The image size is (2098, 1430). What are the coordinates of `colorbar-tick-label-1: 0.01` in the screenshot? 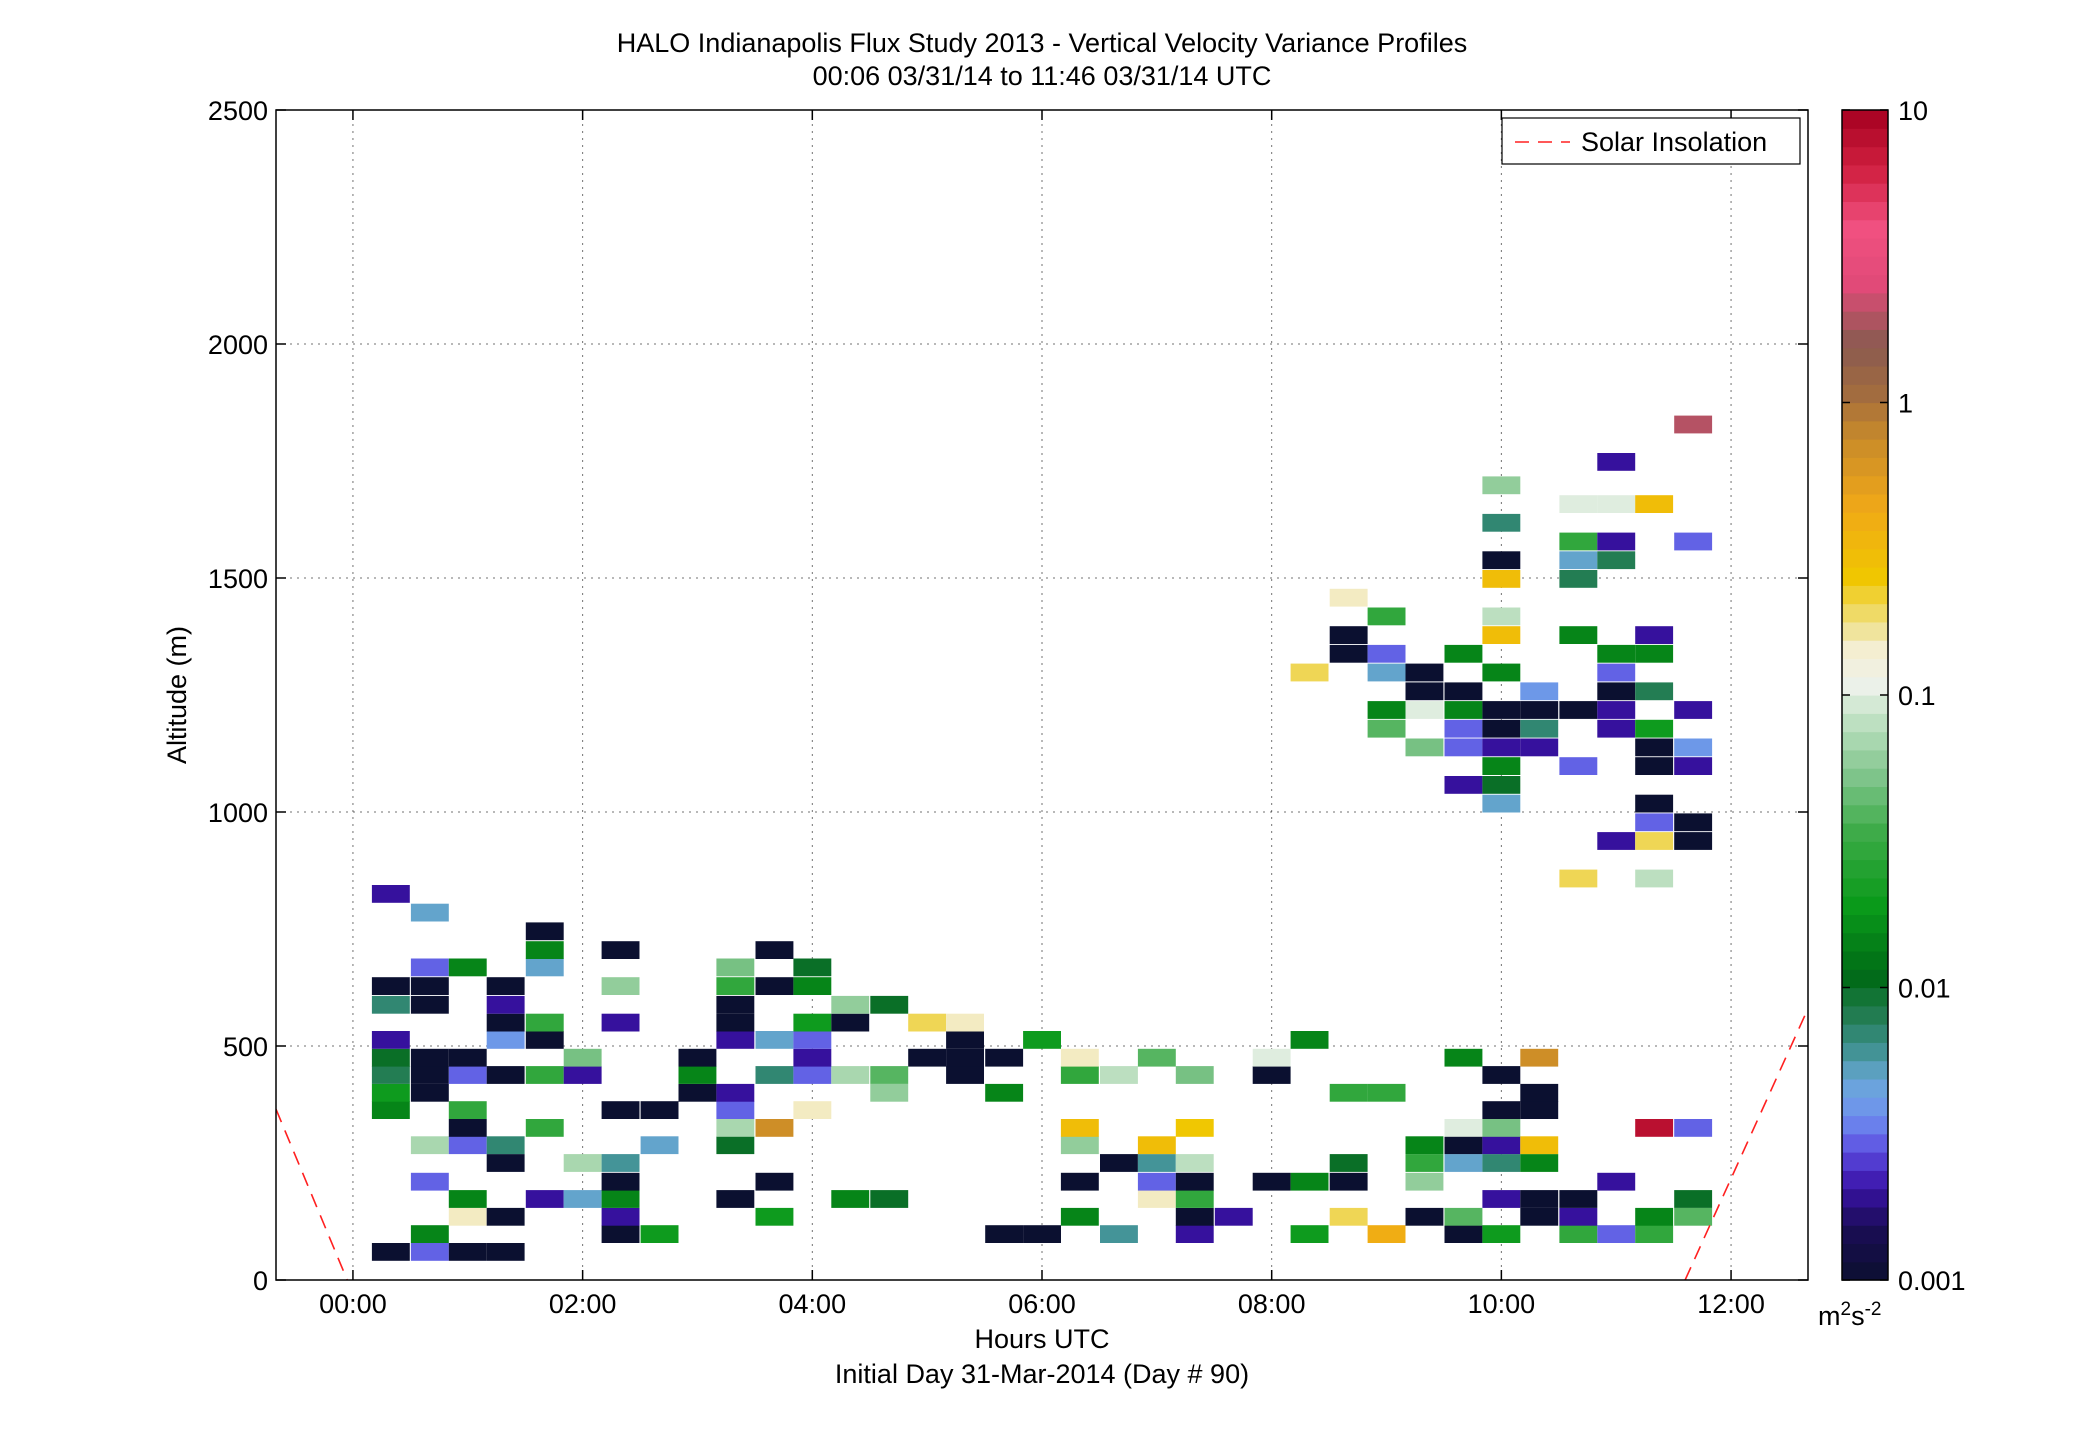 It's located at (1924, 989).